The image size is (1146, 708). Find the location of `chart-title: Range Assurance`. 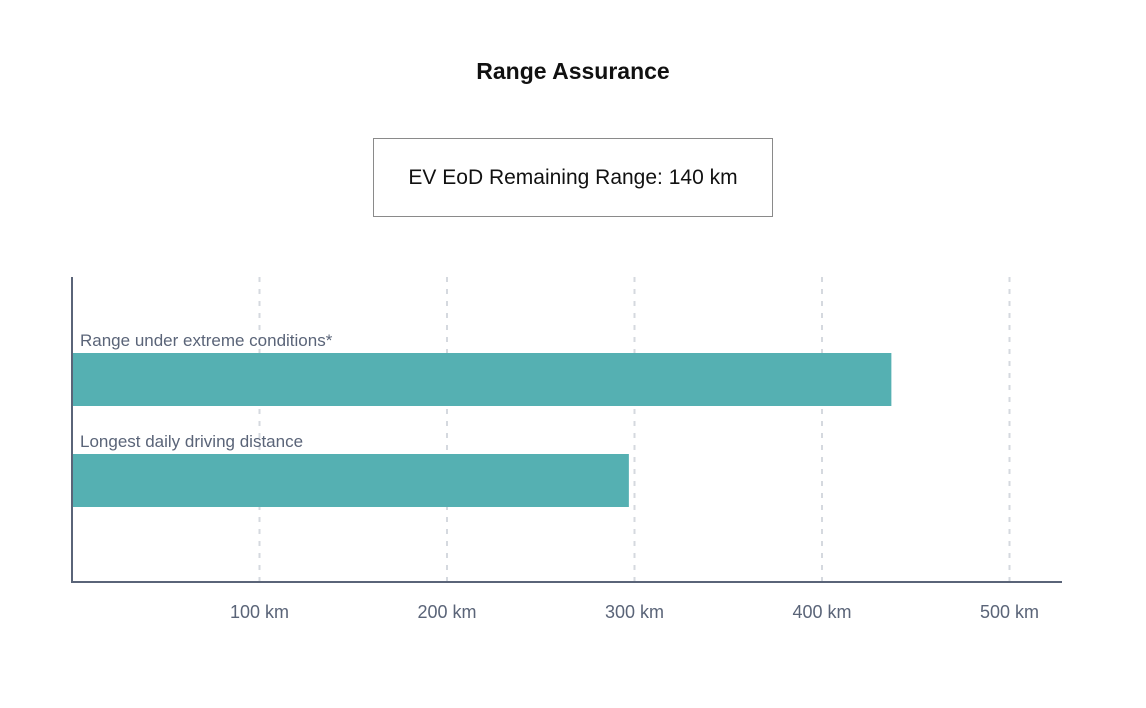

chart-title: Range Assurance is located at coordinates (573, 71).